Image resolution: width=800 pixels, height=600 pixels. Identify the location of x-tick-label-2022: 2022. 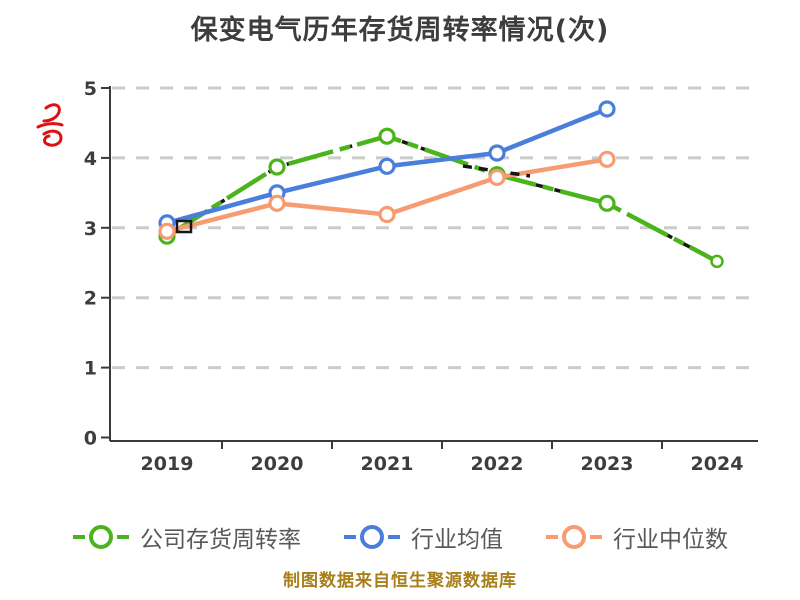
(497, 464).